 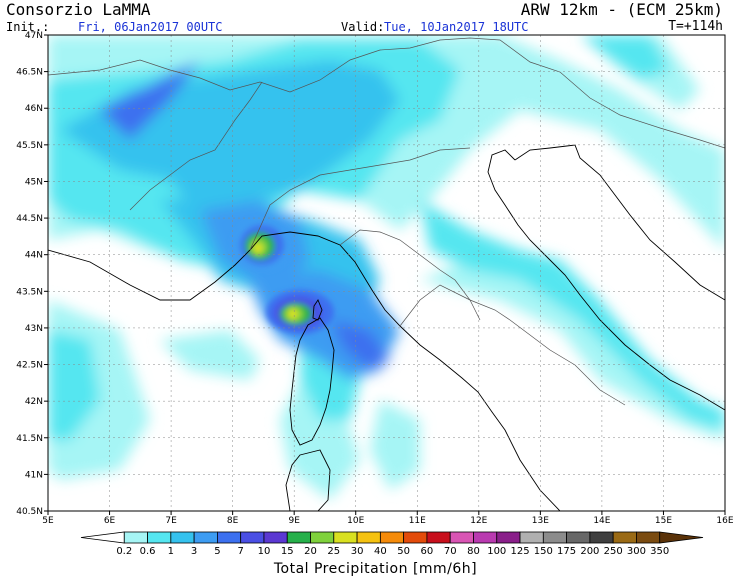 I want to click on lat-label: 45N, so click(x=34, y=182).